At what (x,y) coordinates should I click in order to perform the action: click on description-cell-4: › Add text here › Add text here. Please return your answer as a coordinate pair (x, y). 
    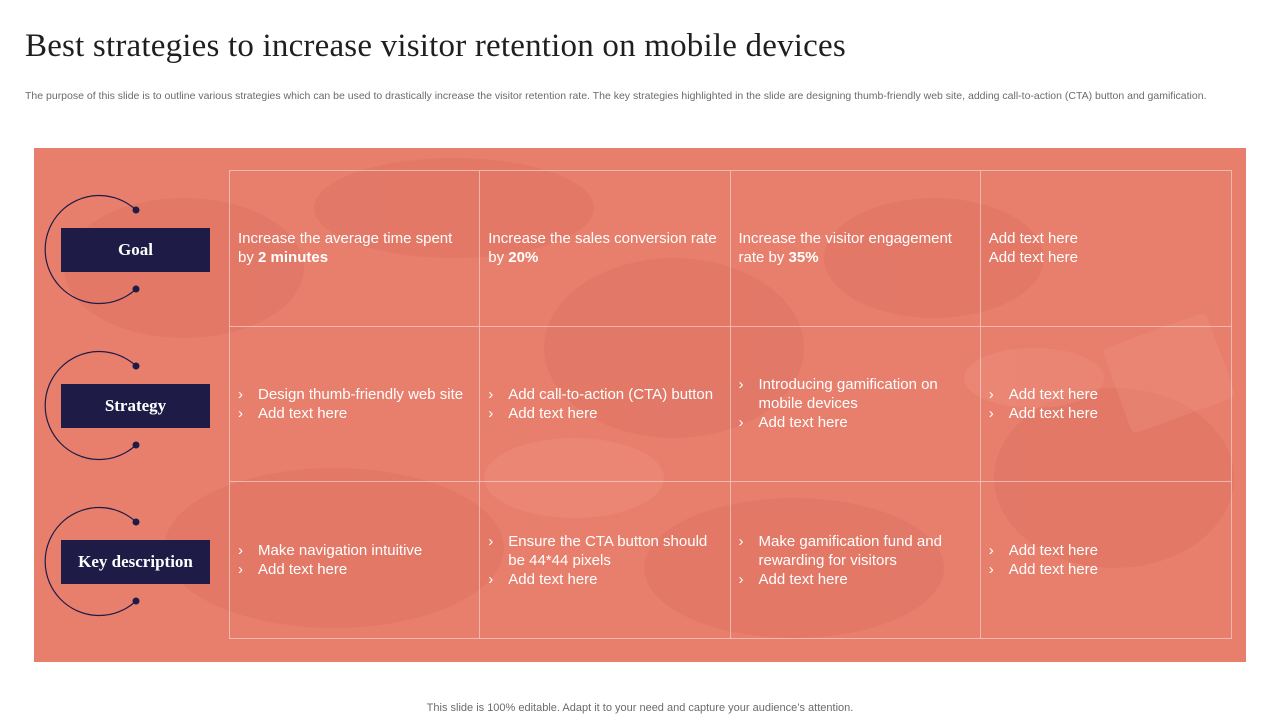
    Looking at the image, I should click on (1106, 560).